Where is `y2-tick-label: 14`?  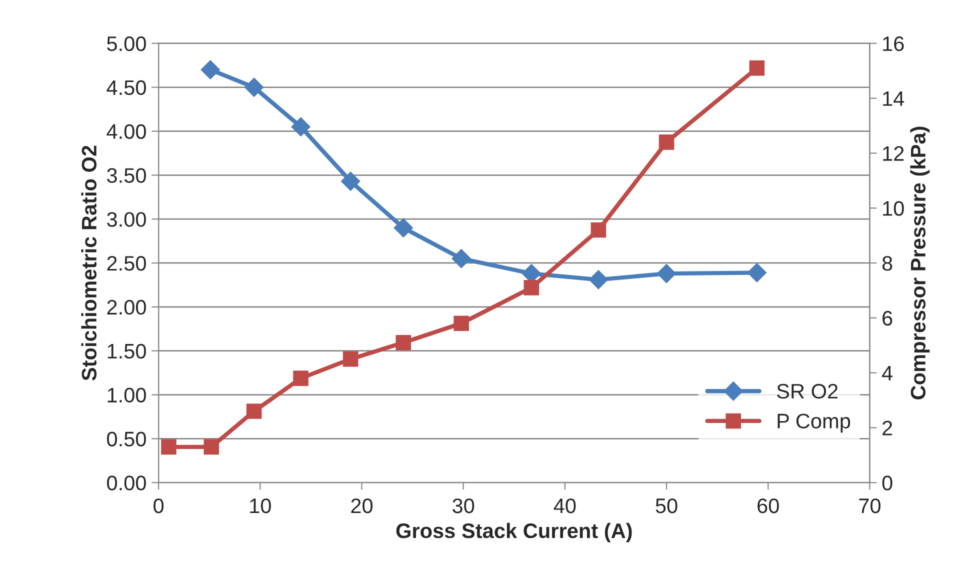
y2-tick-label: 14 is located at coordinates (893, 98).